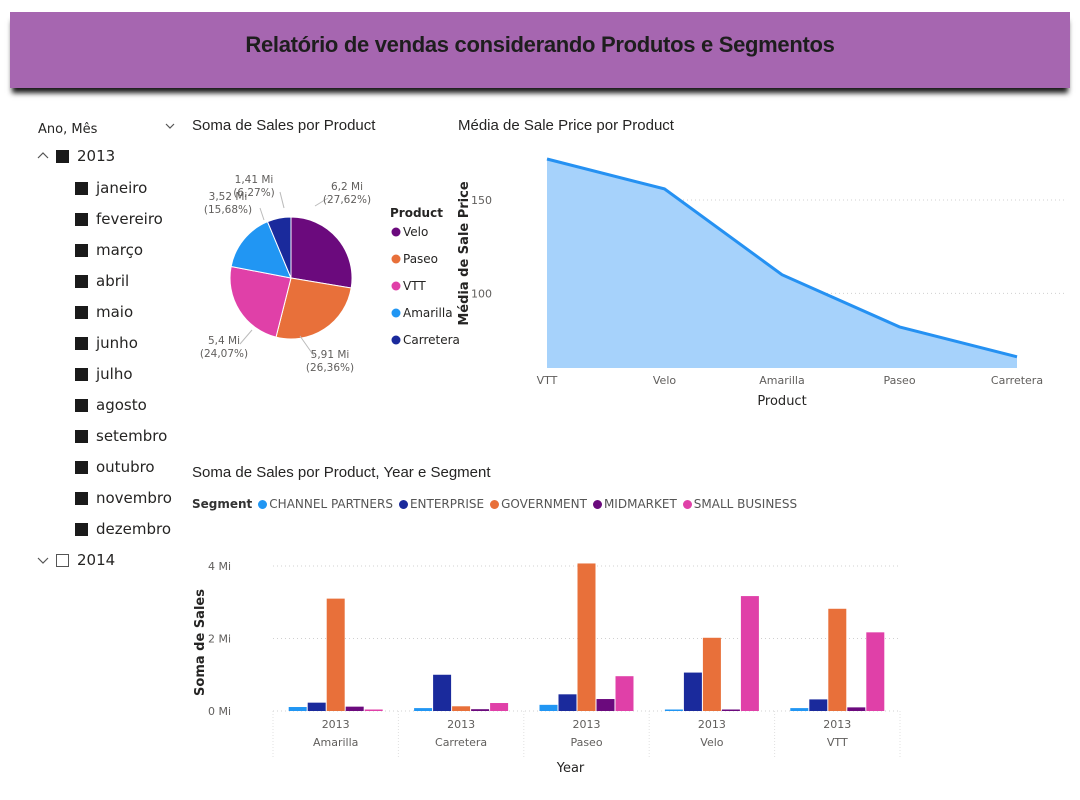 This screenshot has height=800, width=1080. What do you see at coordinates (749, 653) in the screenshot?
I see `bar-small-business-velo` at bounding box center [749, 653].